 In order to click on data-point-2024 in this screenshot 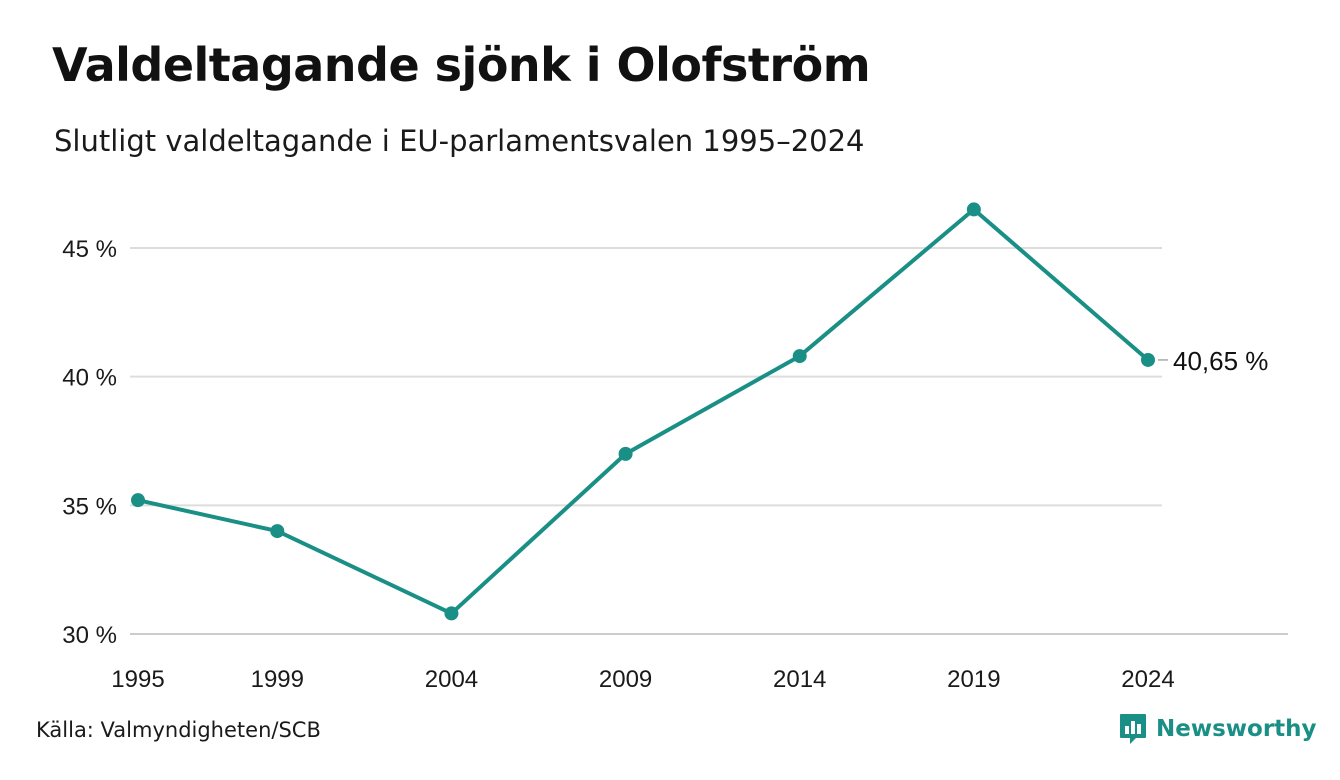, I will do `click(1148, 359)`.